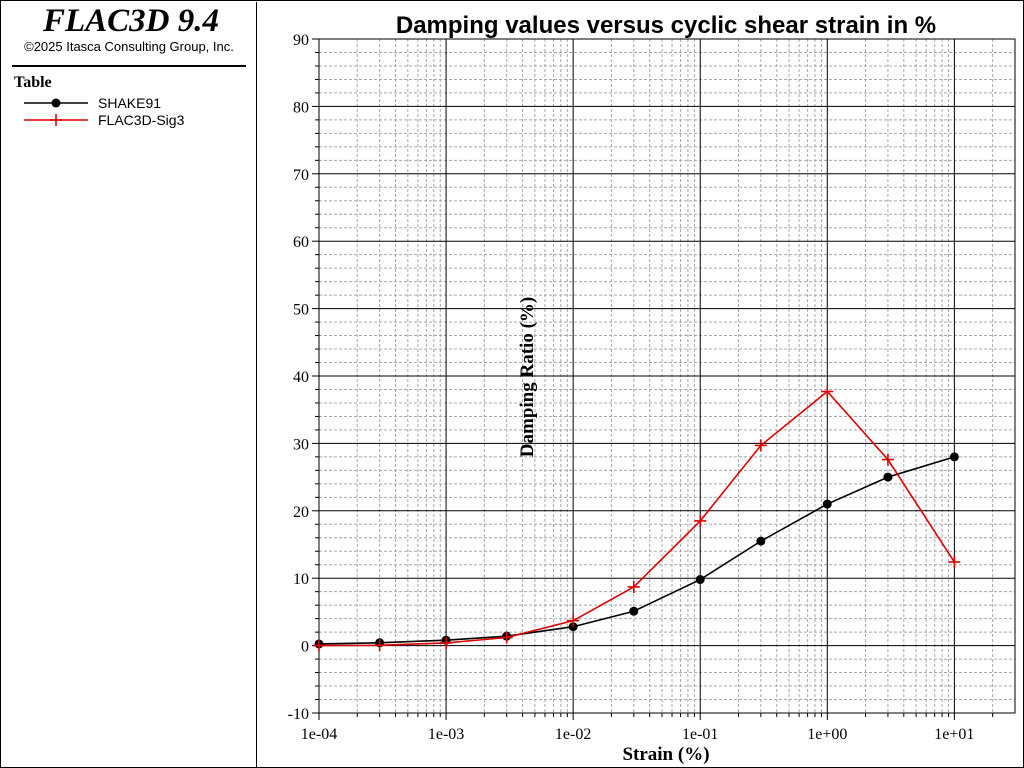 The width and height of the screenshot is (1024, 768). Describe the element at coordinates (301, 579) in the screenshot. I see `y-tick-label: 10` at that location.